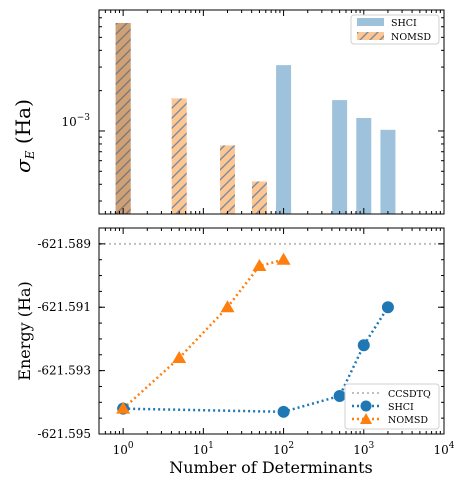 The width and height of the screenshot is (464, 486). What do you see at coordinates (363, 449) in the screenshot?
I see `xtick-label-3: 10³` at bounding box center [363, 449].